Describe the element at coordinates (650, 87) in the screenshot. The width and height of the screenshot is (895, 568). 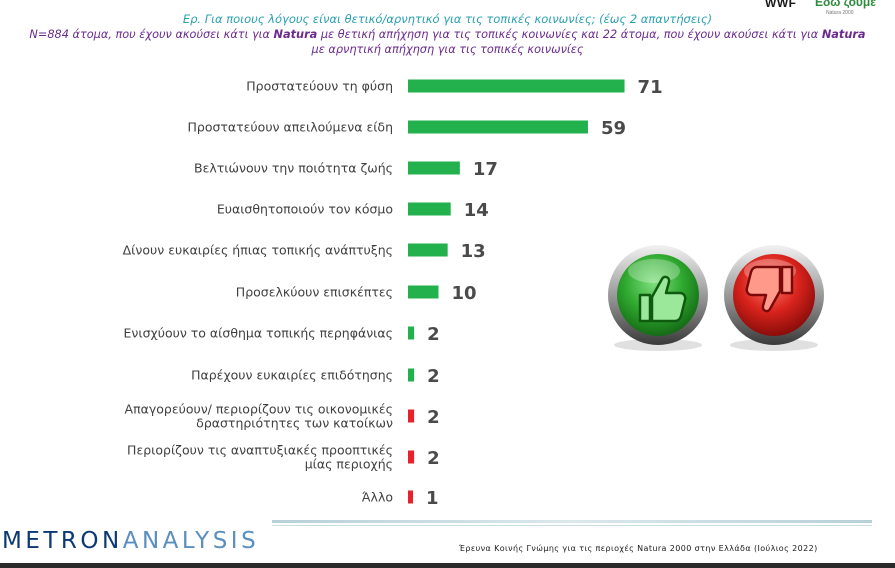
I see `value-label-0: 71` at that location.